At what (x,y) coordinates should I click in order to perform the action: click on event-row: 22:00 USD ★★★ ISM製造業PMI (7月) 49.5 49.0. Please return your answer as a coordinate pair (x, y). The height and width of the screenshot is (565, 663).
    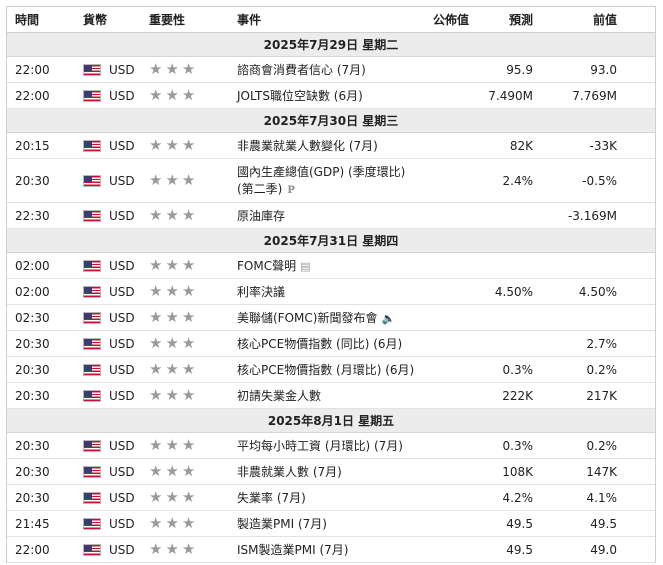
    Looking at the image, I should click on (331, 550).